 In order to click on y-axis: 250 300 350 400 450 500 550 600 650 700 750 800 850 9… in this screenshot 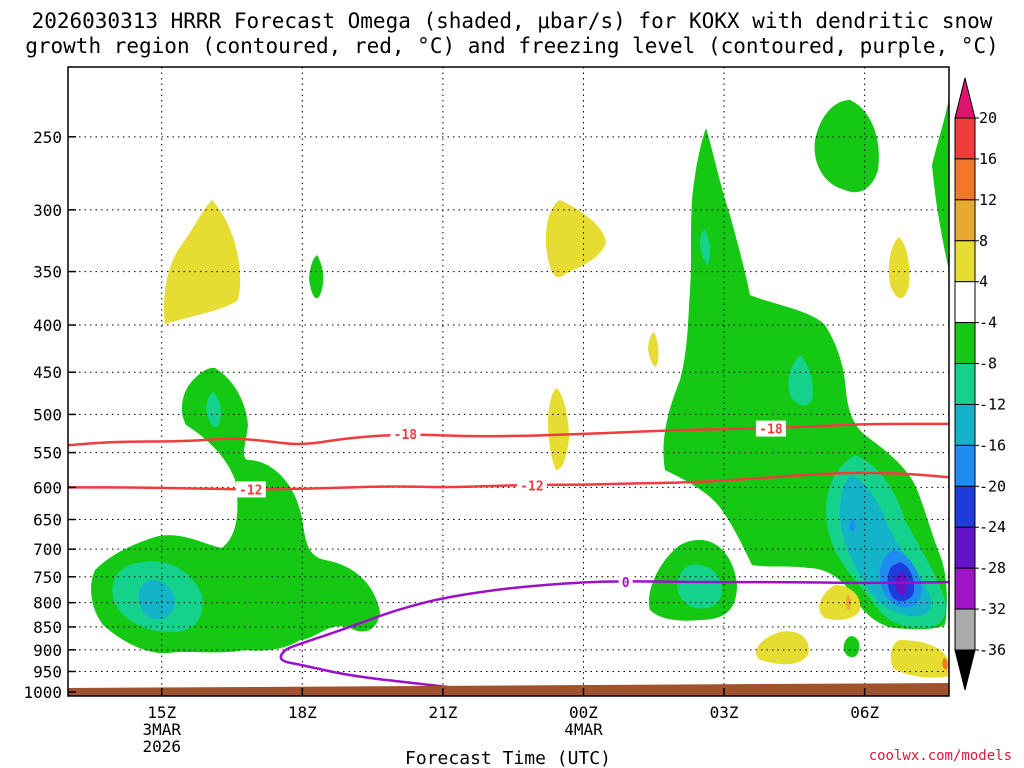, I will do `click(49, 415)`.